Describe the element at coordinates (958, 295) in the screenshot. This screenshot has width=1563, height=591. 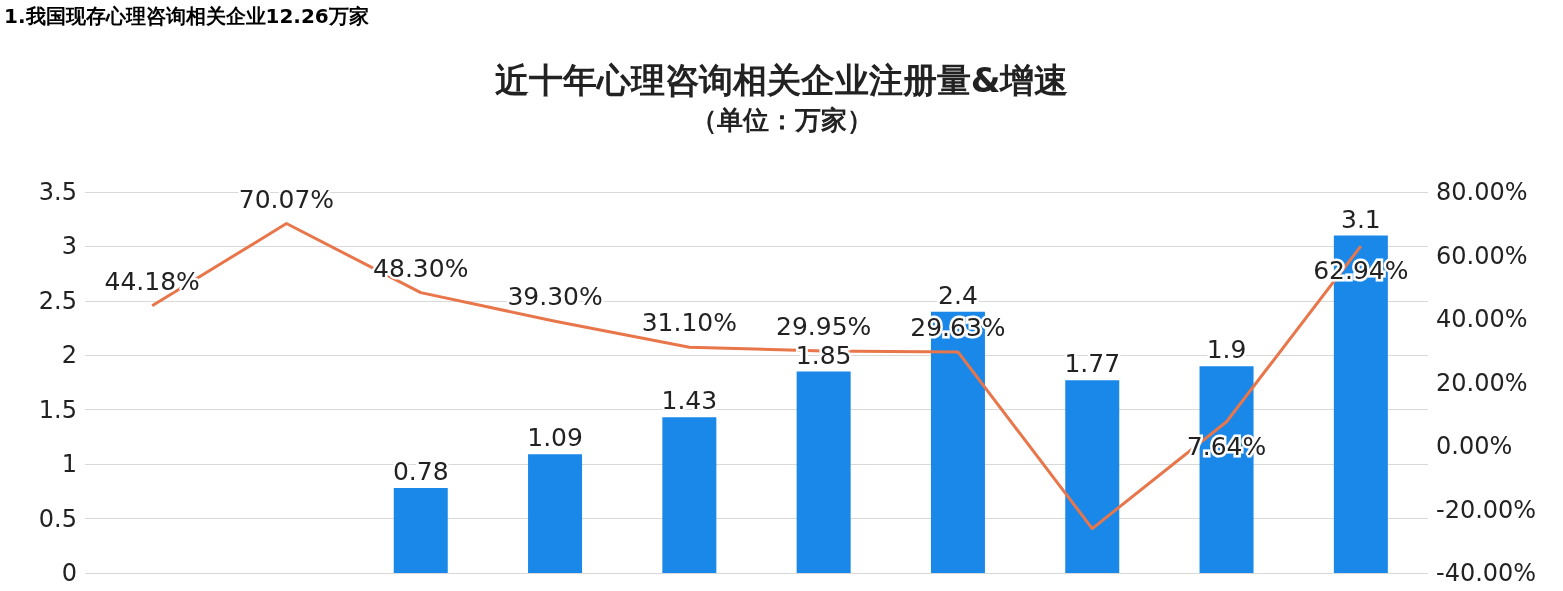
I see `data-label: 2.4` at that location.